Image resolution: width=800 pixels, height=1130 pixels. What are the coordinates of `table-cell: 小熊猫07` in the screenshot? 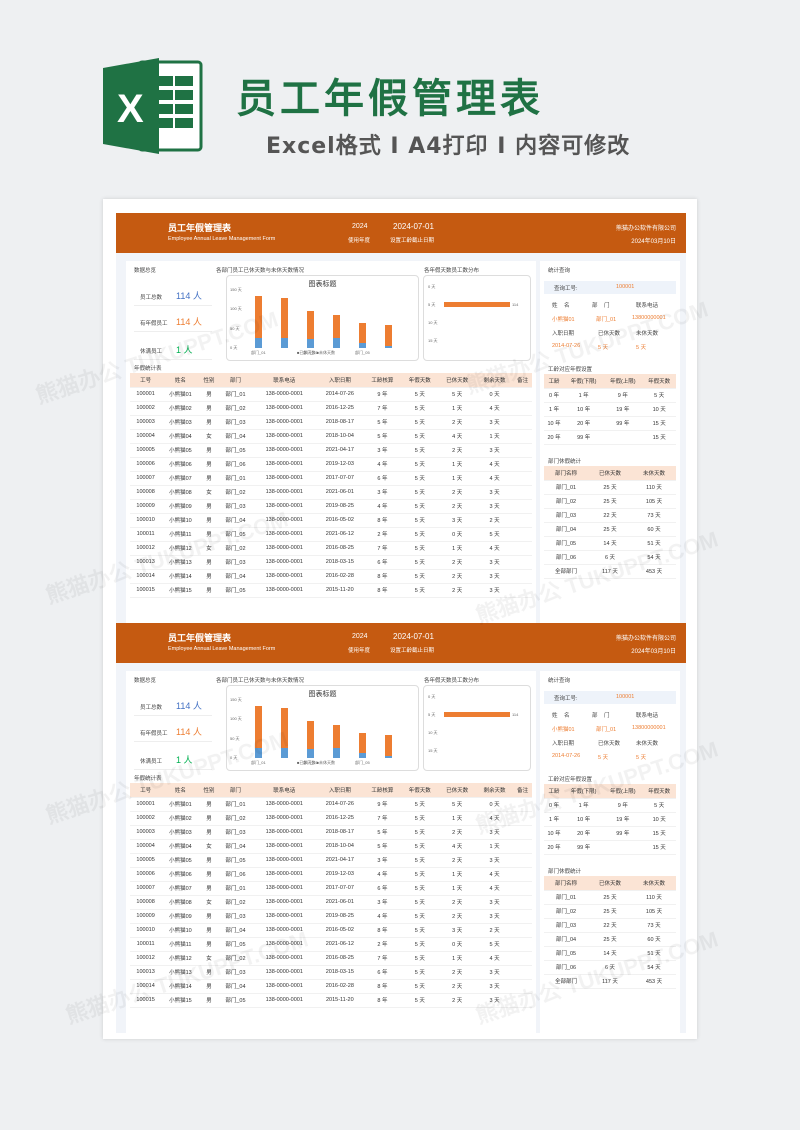 It's located at (180, 888).